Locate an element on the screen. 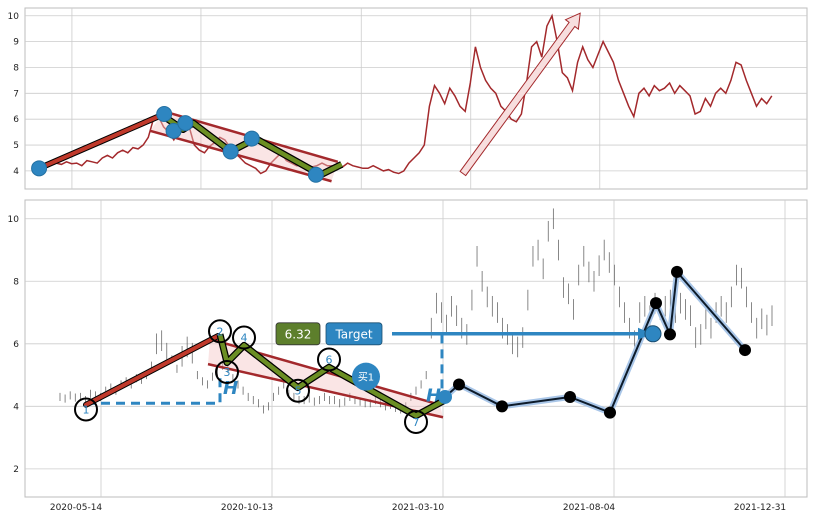 The image size is (813, 520). pattern-point-label: 5 is located at coordinates (298, 391).